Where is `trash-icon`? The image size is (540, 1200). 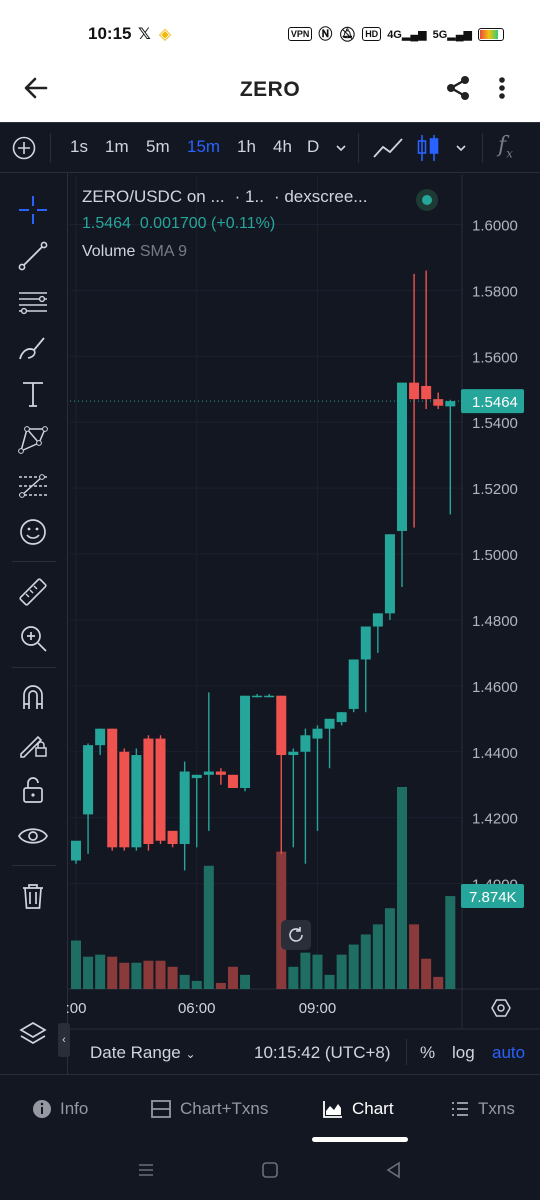 trash-icon is located at coordinates (33, 896).